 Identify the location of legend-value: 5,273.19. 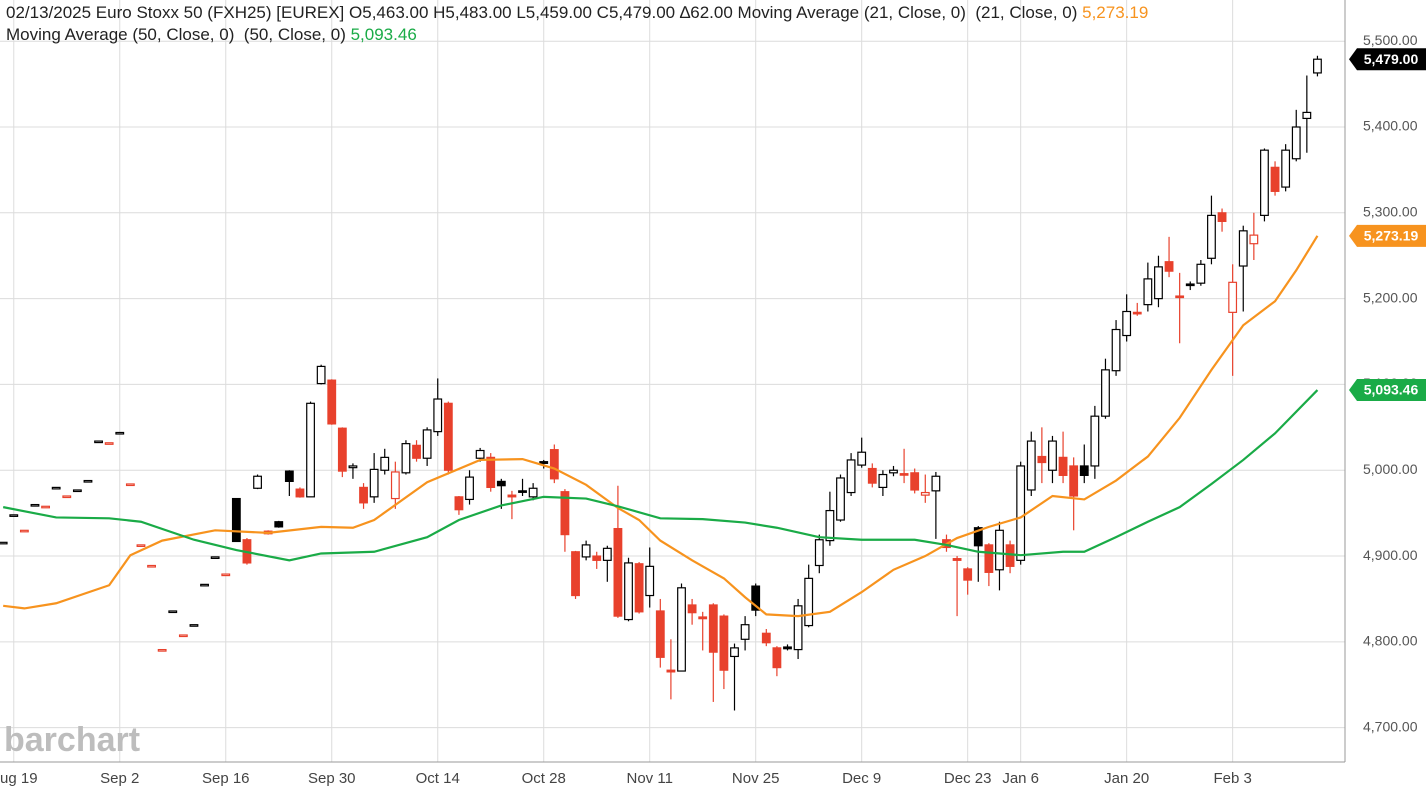
(1115, 12).